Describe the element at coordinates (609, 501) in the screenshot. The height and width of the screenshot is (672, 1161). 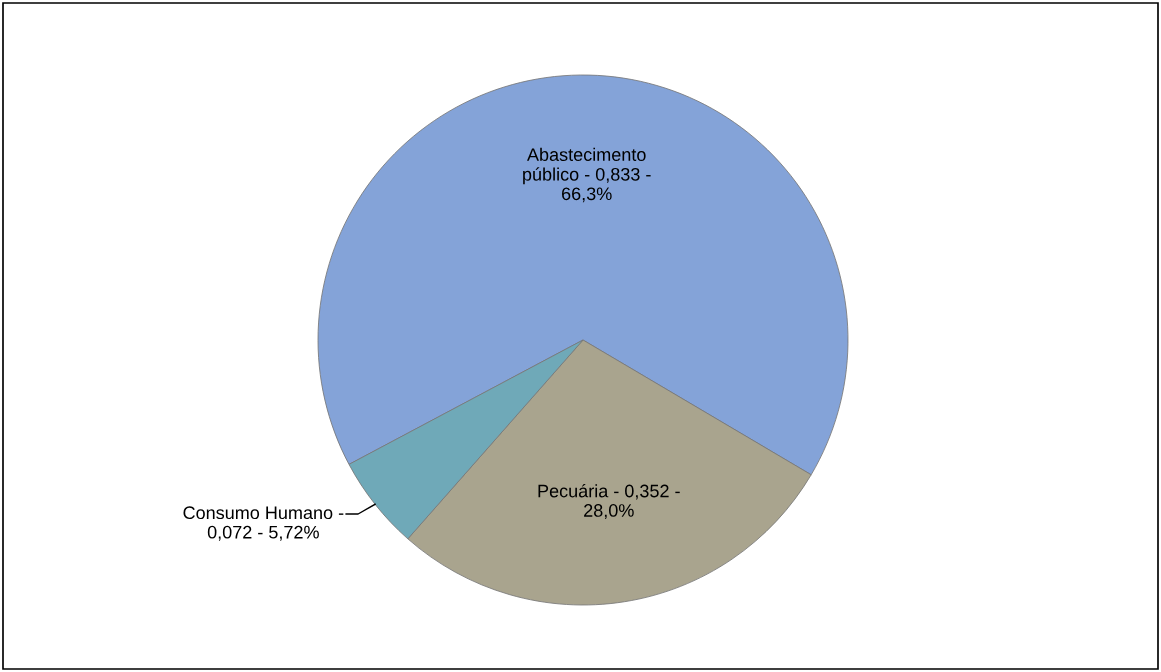
I see `slice-label: Pecuária - 0,352 - 28,0%` at that location.